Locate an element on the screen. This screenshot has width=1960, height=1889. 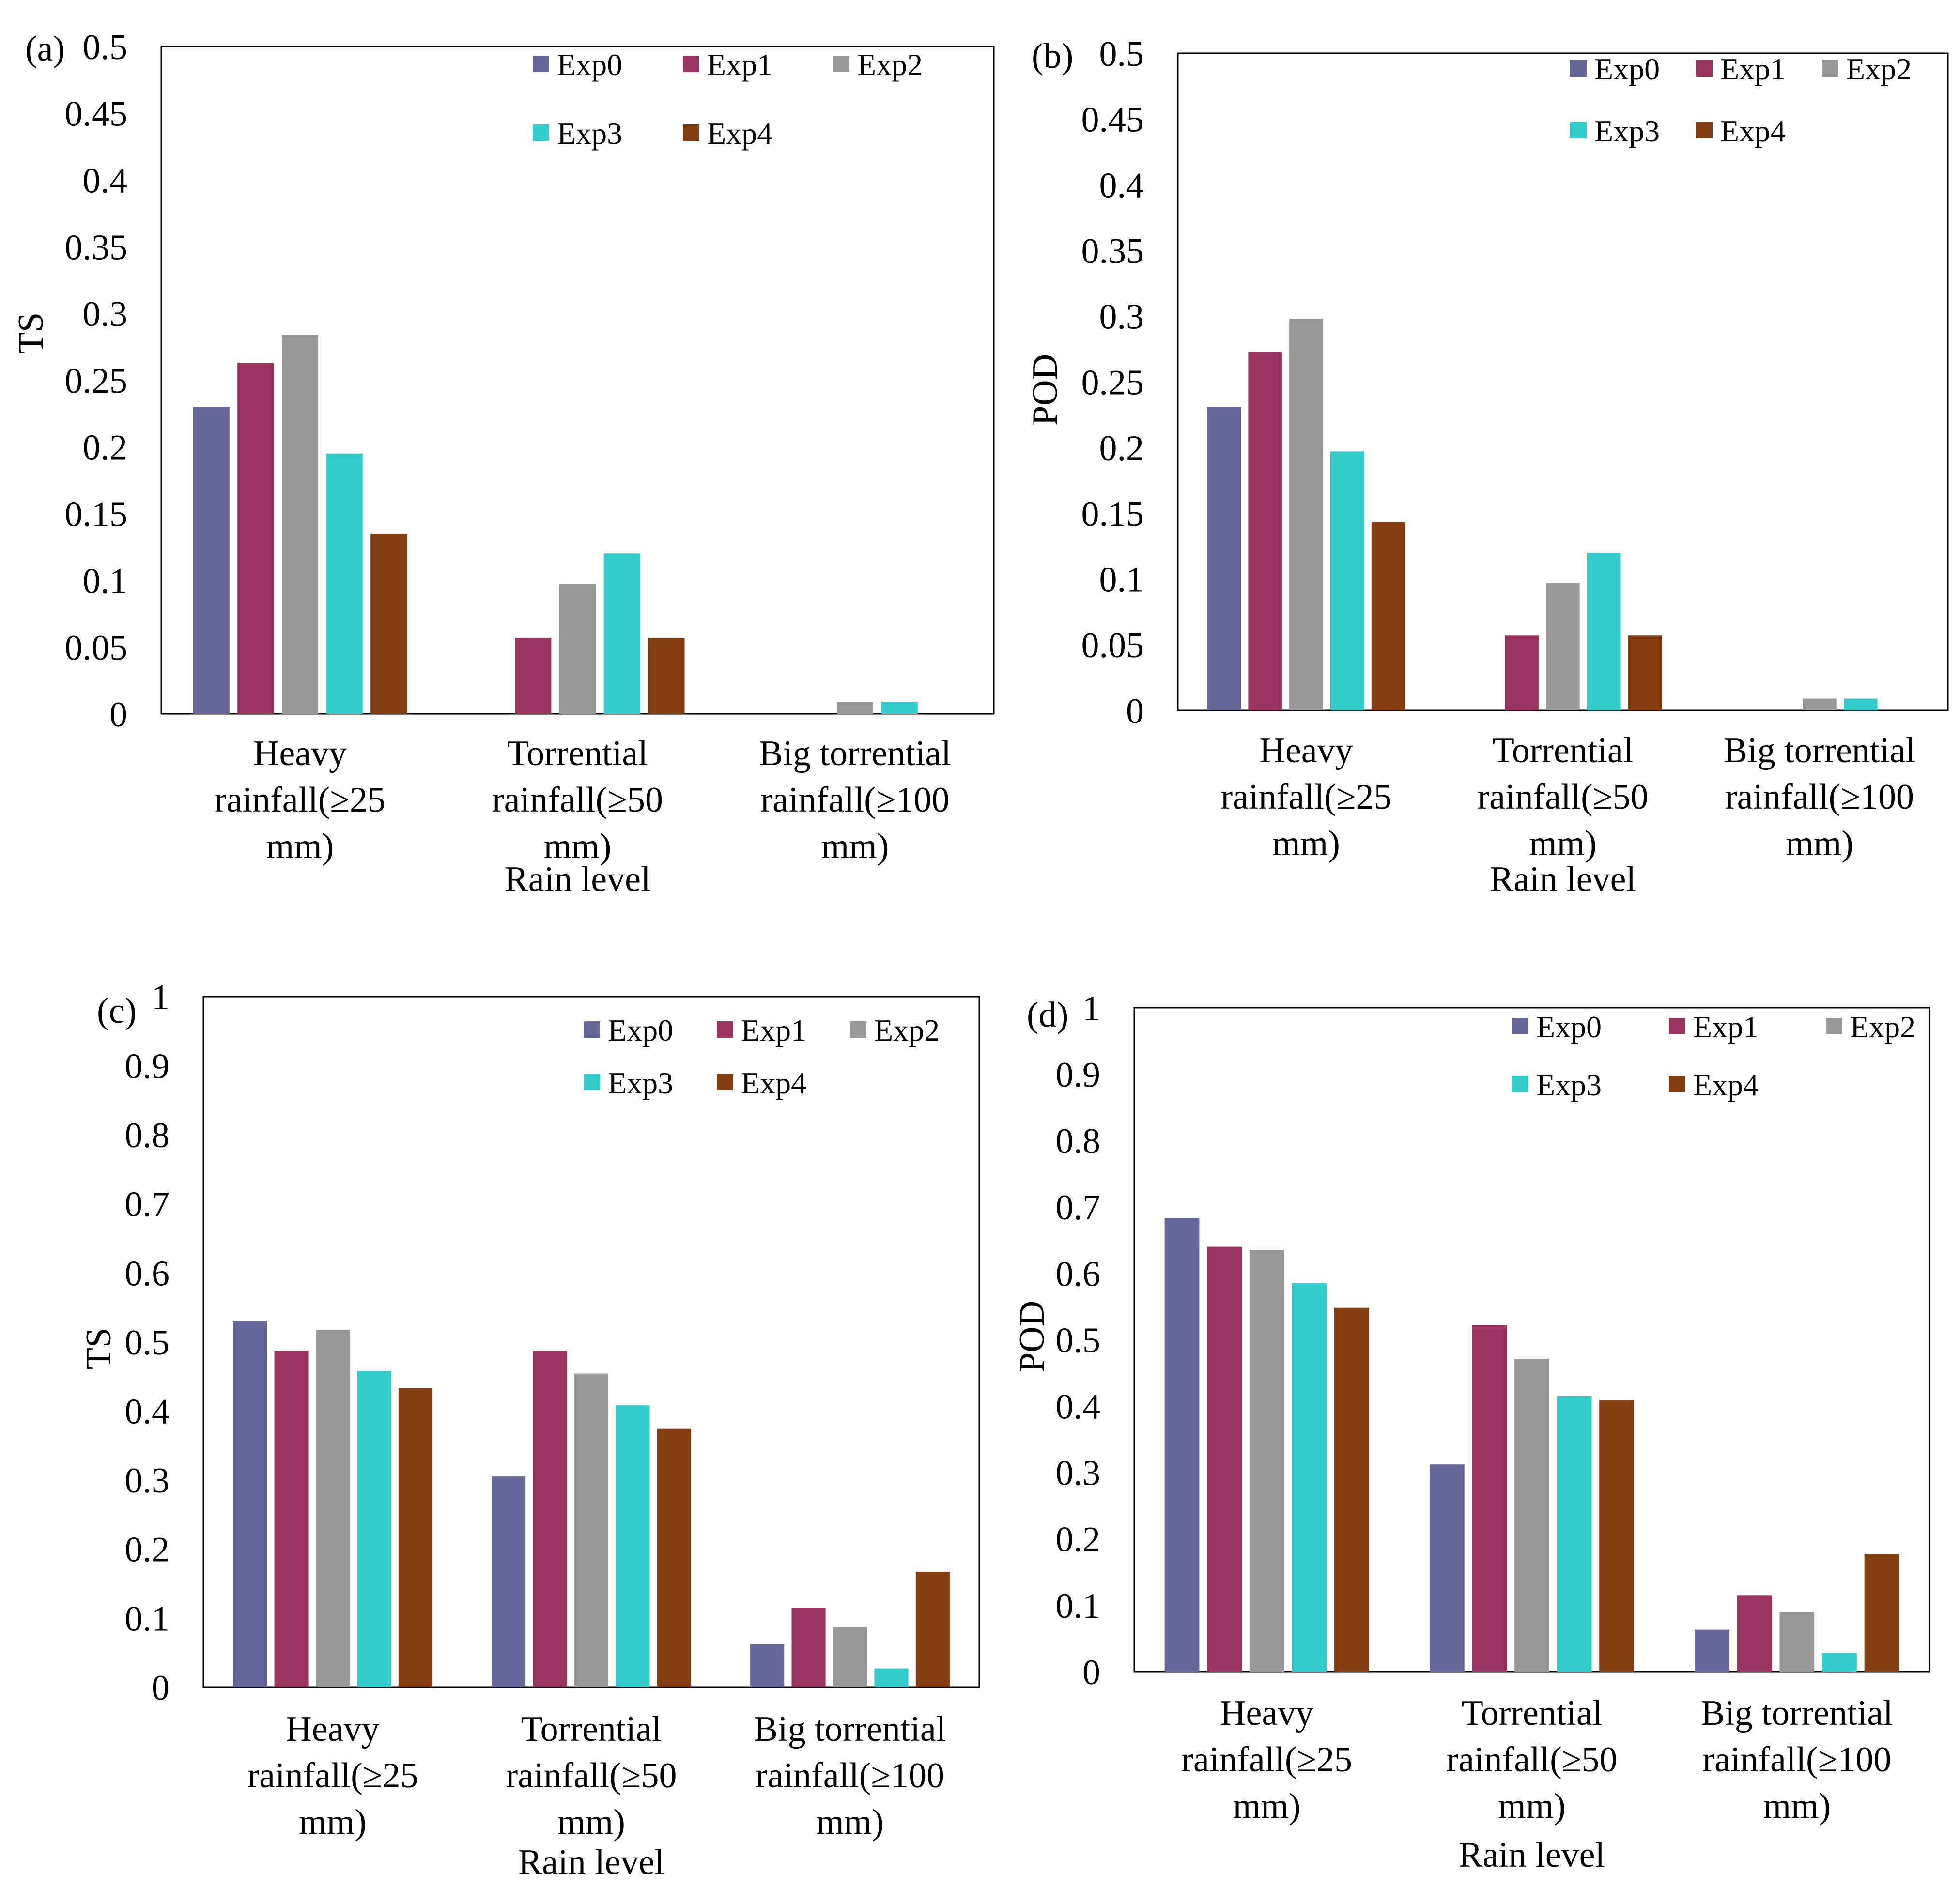
y-tick-label: 1 is located at coordinates (161, 998).